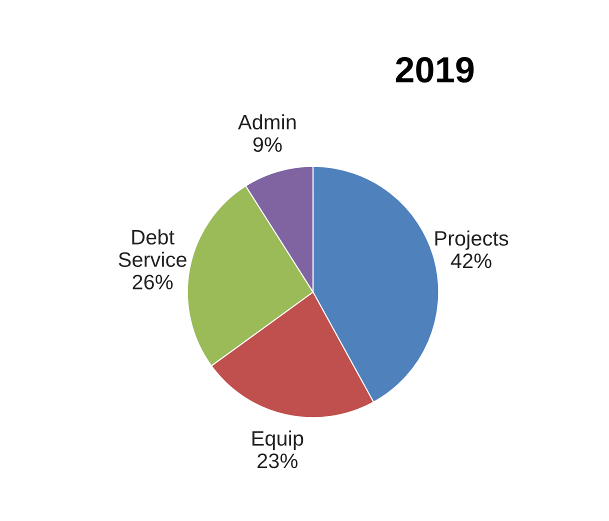 This screenshot has width=609, height=521. I want to click on slice-label: Debt Service, so click(152, 248).